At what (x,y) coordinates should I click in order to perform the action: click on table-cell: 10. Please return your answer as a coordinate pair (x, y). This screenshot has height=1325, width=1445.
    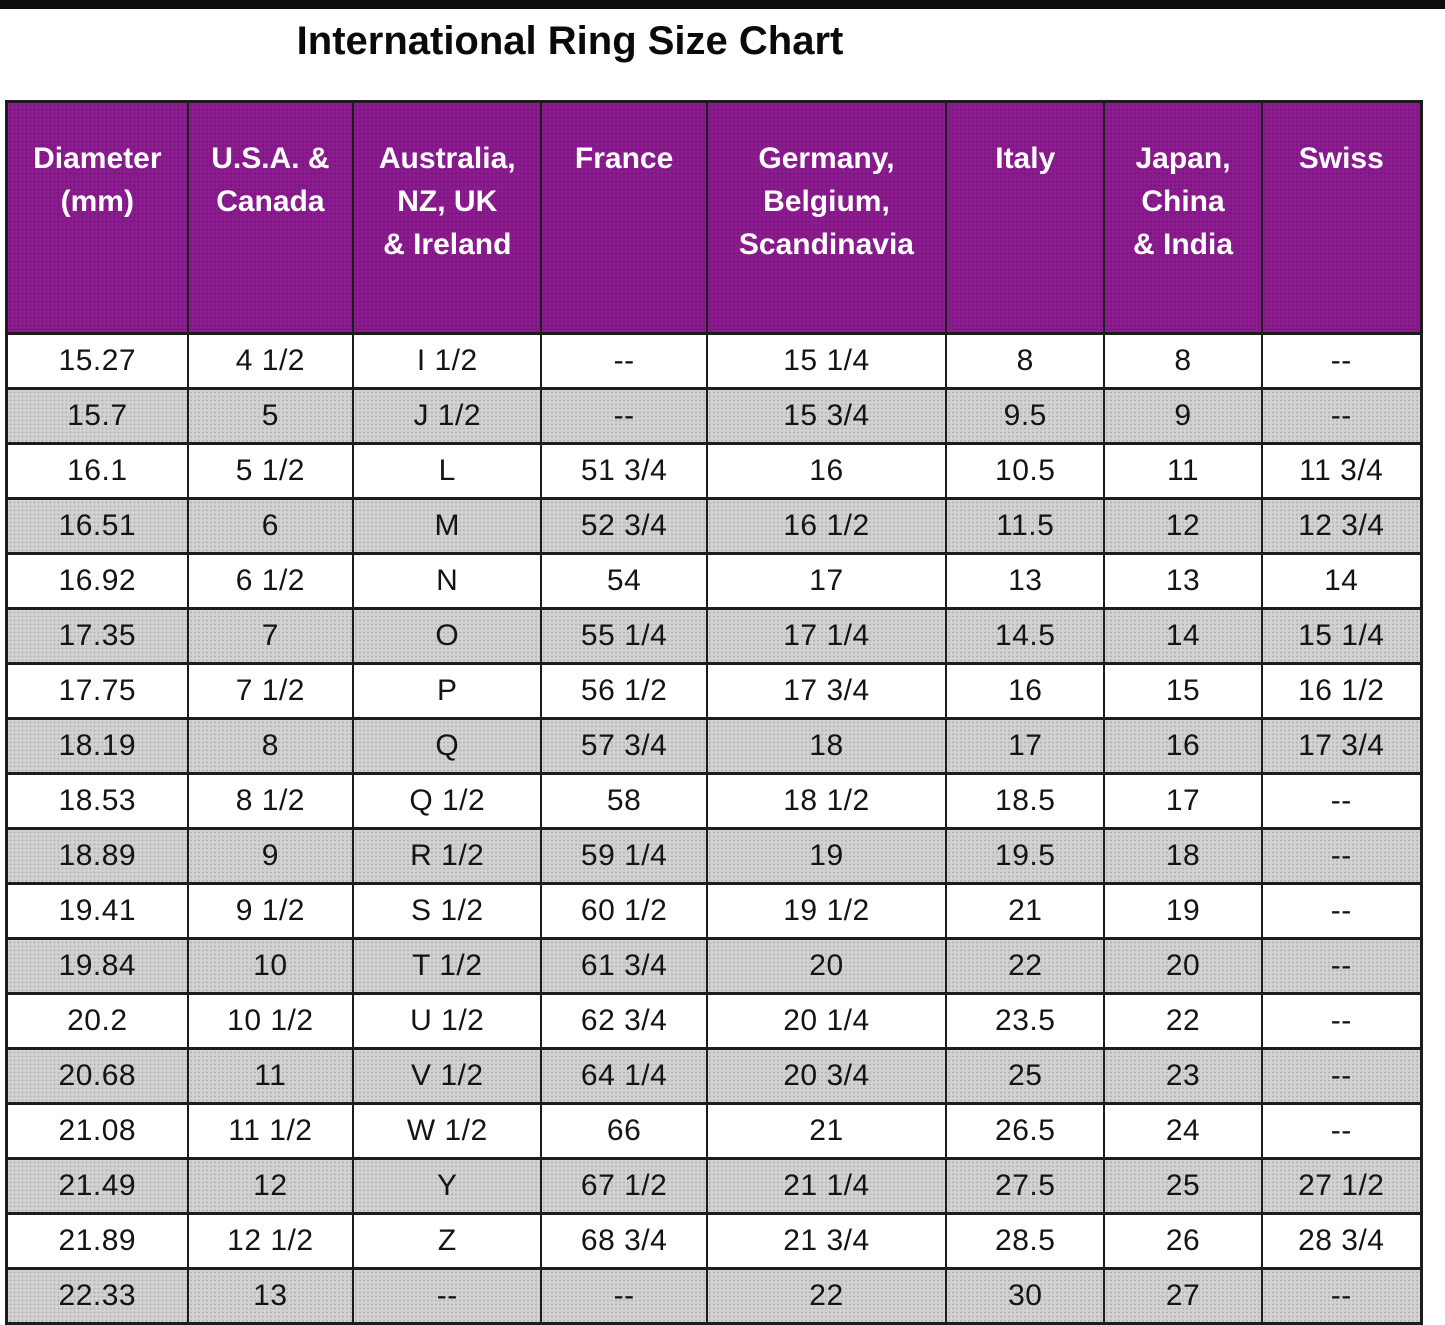
    Looking at the image, I should click on (270, 966).